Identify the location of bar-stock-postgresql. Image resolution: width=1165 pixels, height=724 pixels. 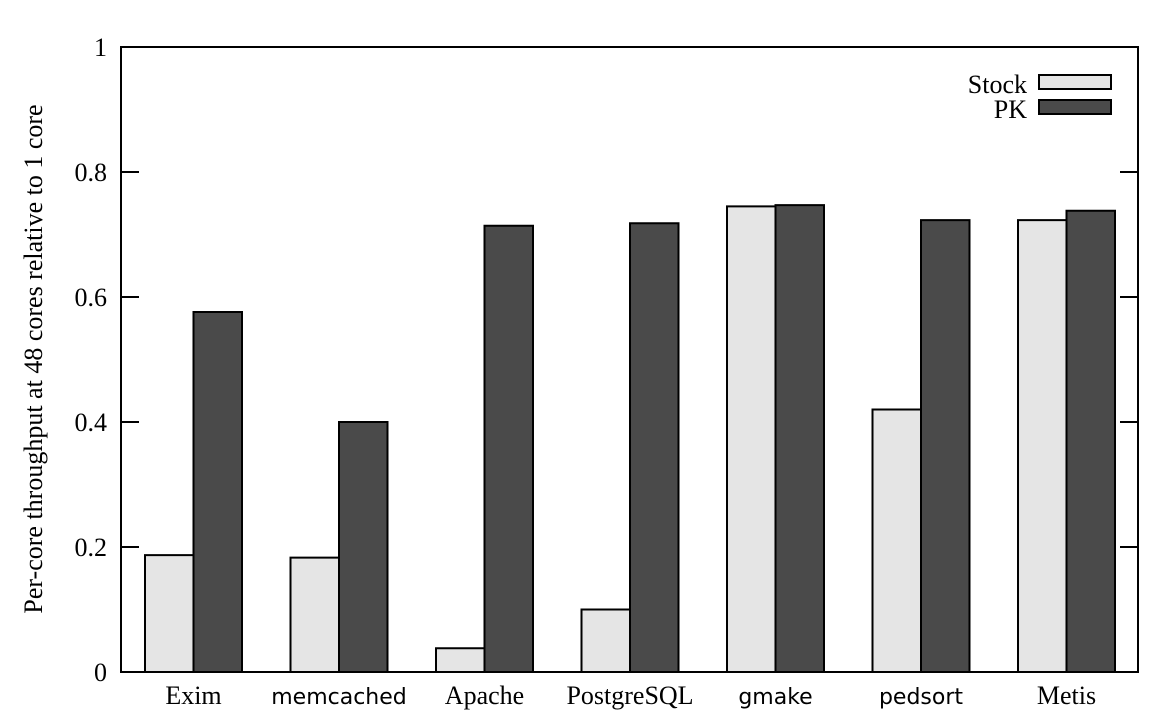
(605, 640).